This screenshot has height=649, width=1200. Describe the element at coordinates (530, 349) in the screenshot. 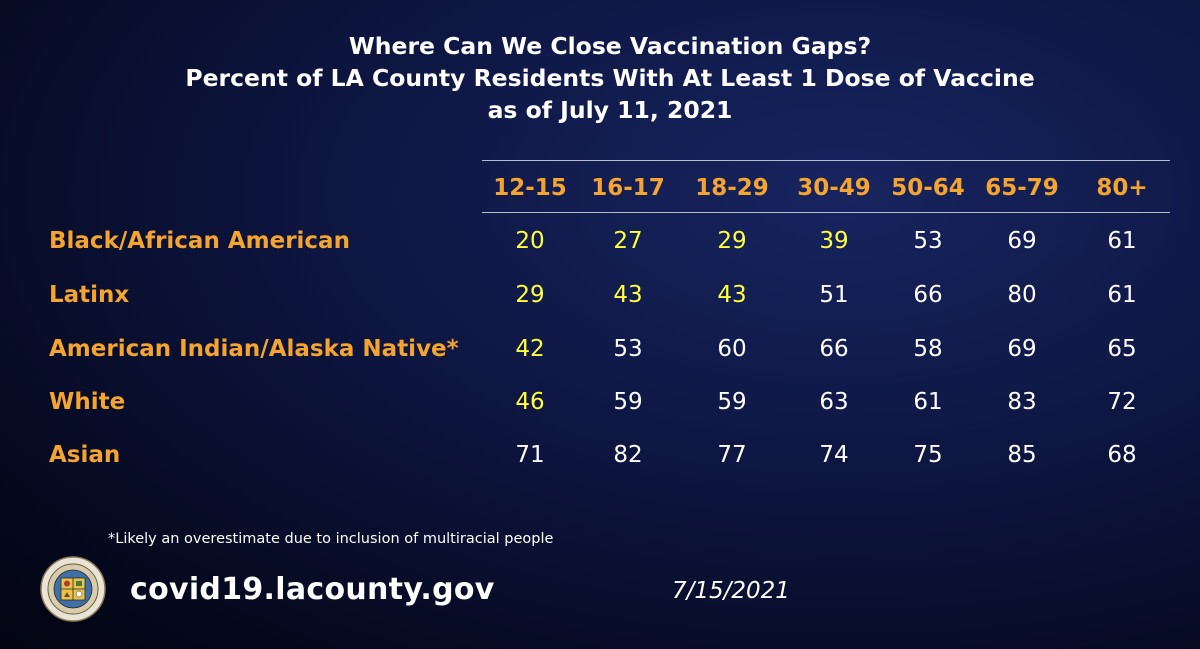

I see `table-cell: 42` at that location.